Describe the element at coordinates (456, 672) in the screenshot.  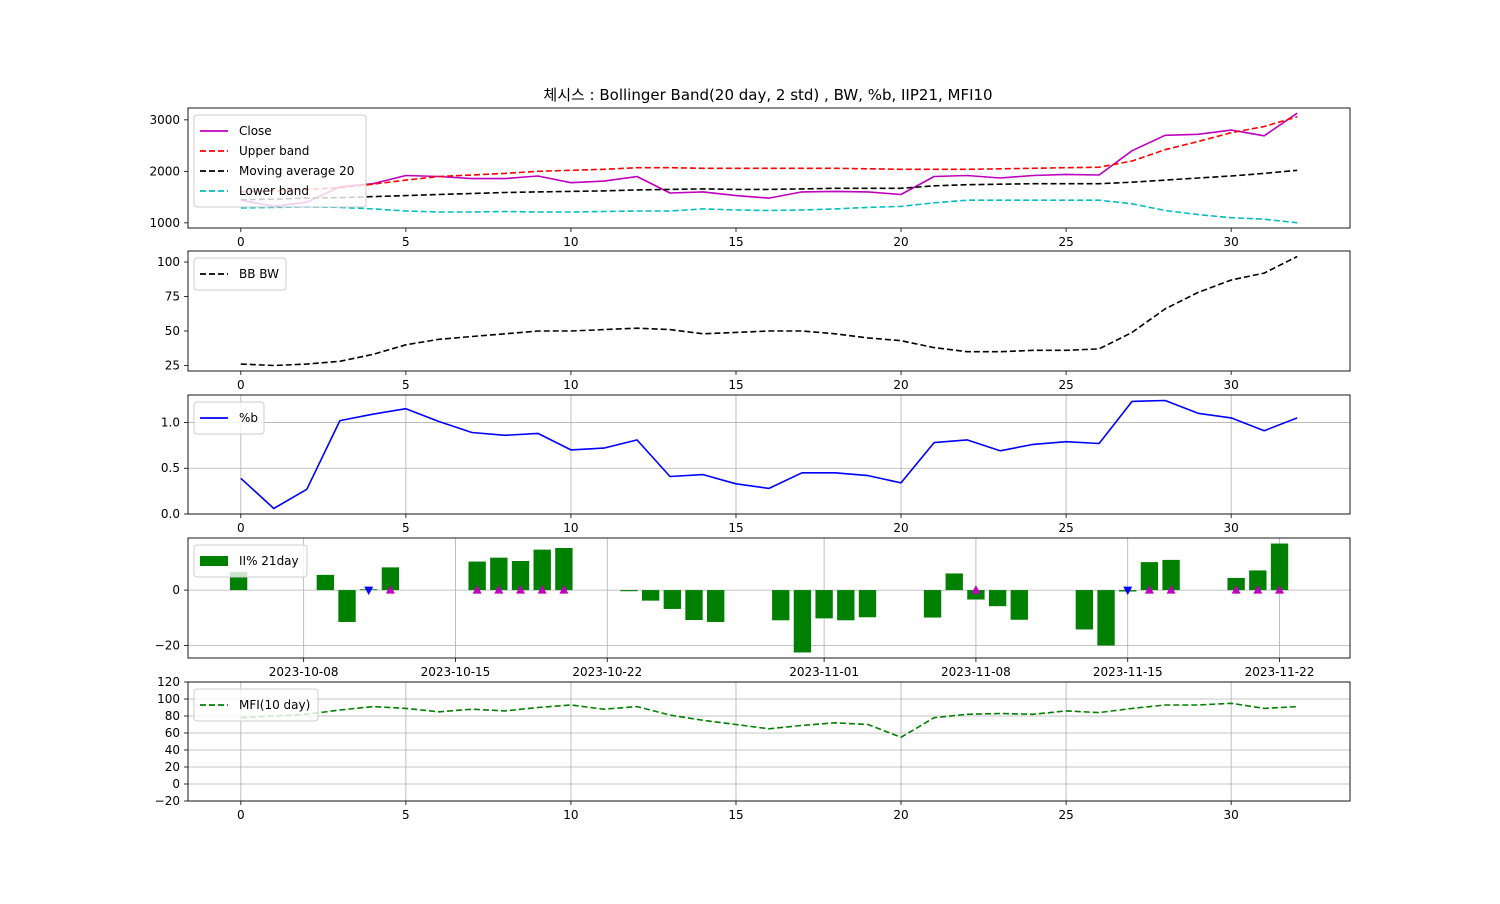
I see `x-tick-label: 2023-10-15` at that location.